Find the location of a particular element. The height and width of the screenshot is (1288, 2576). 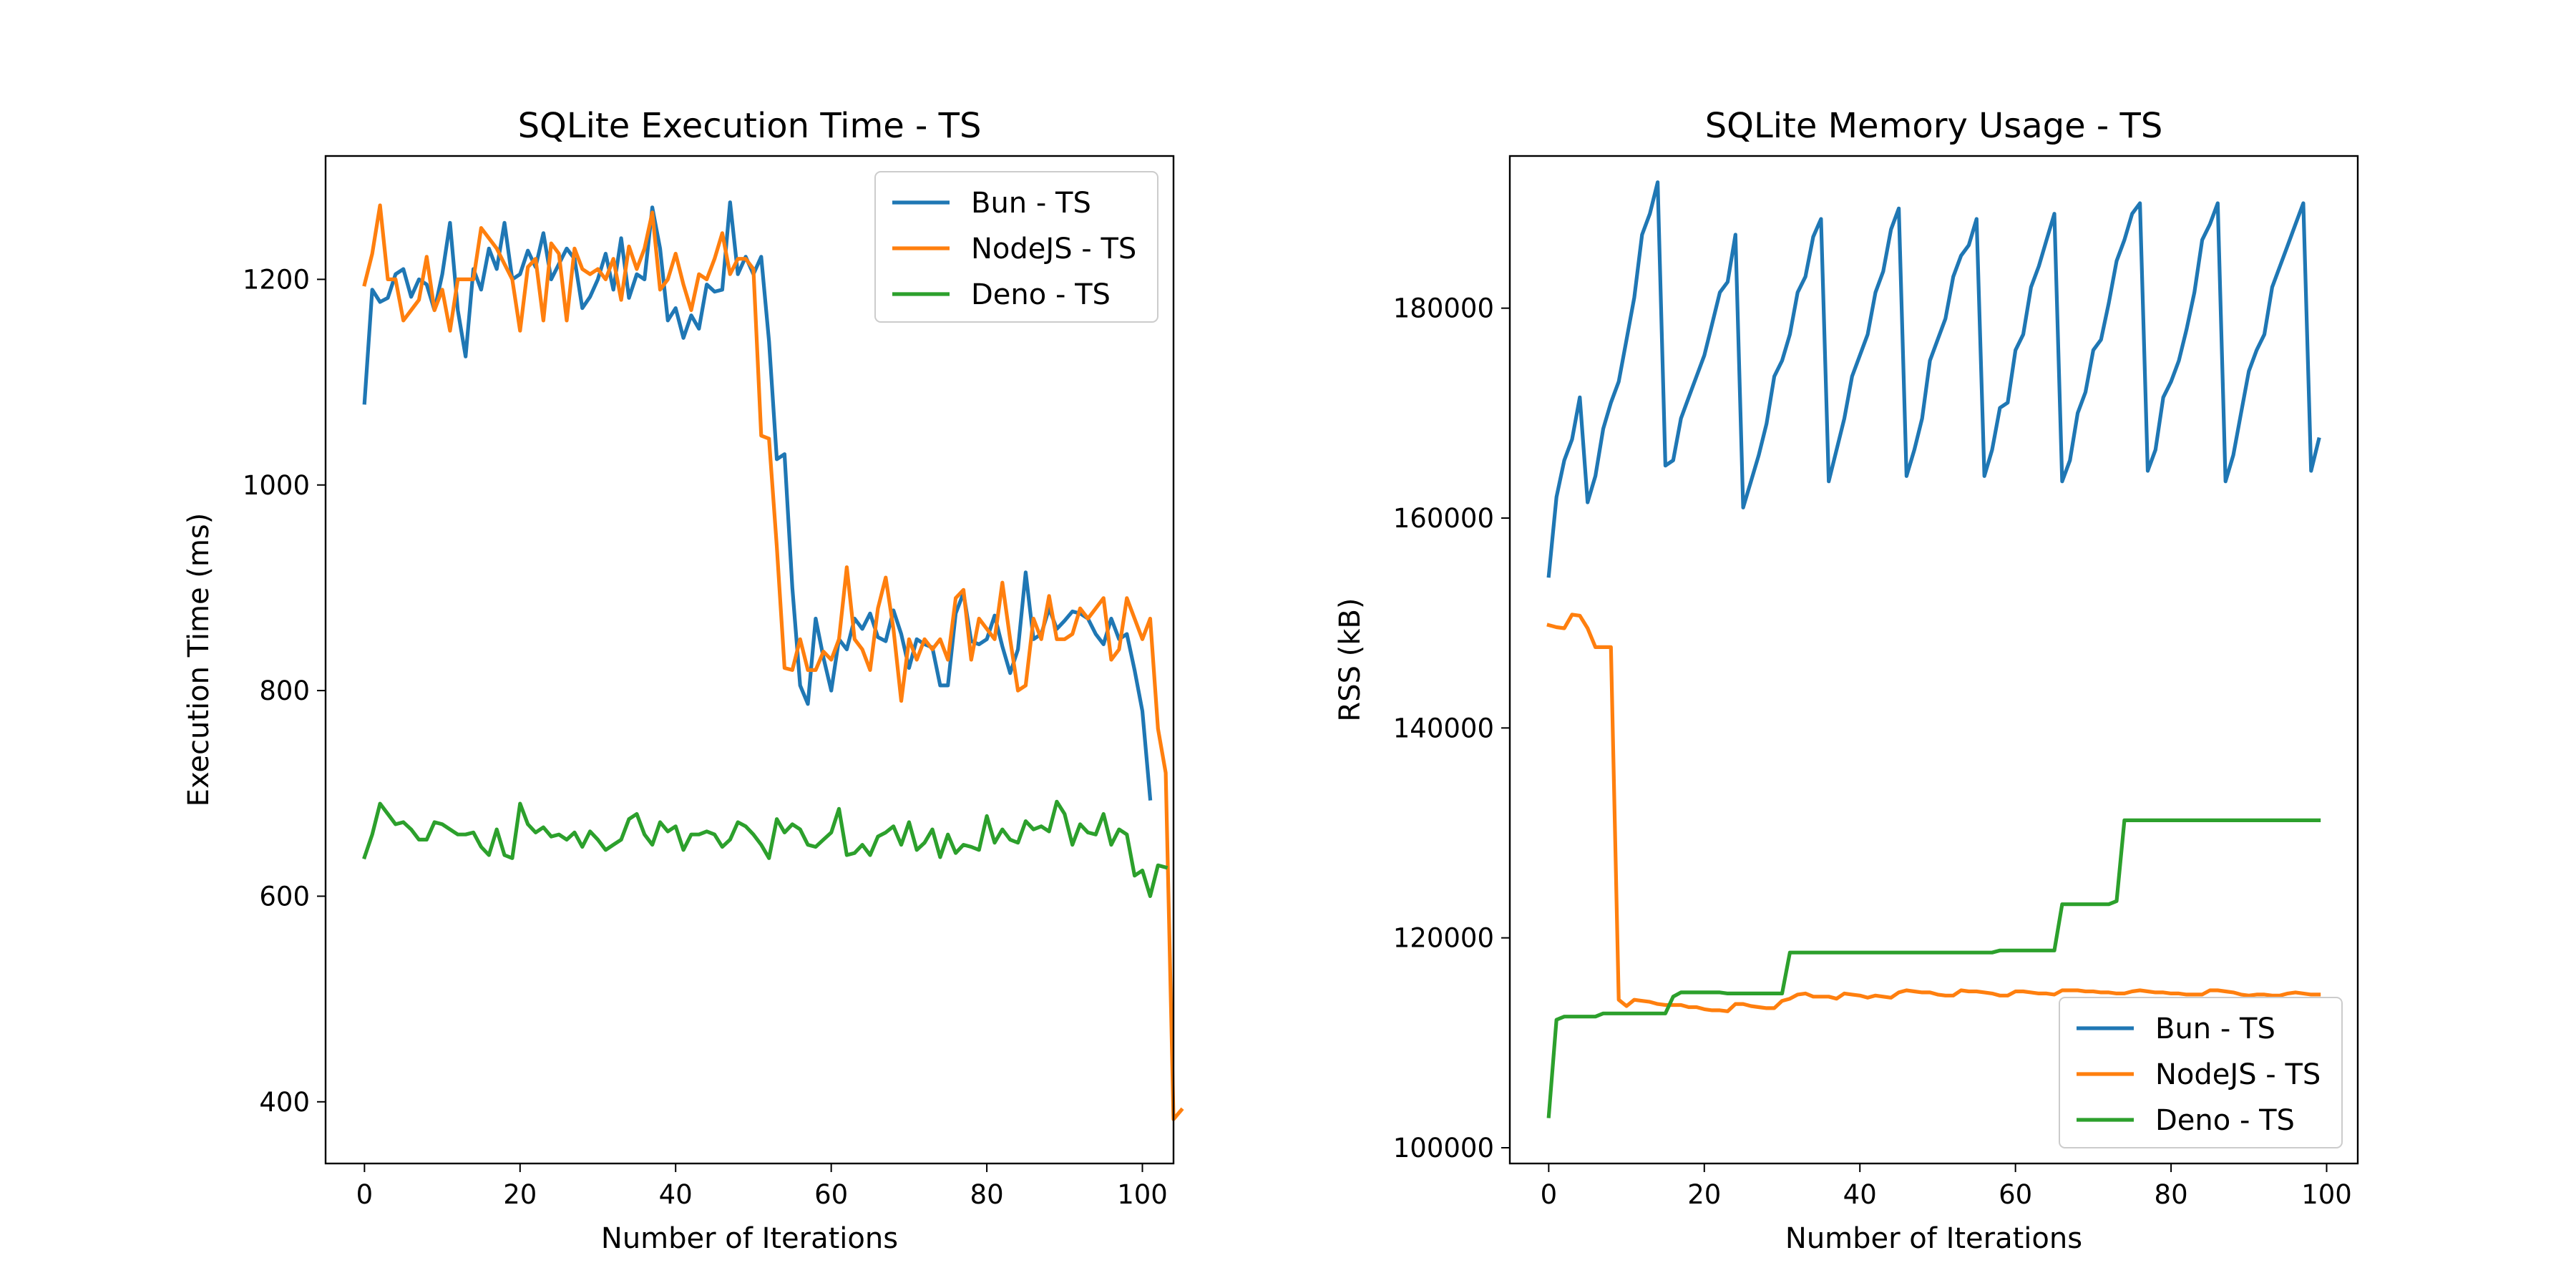

y-tick-label: 400 is located at coordinates (284, 1102).